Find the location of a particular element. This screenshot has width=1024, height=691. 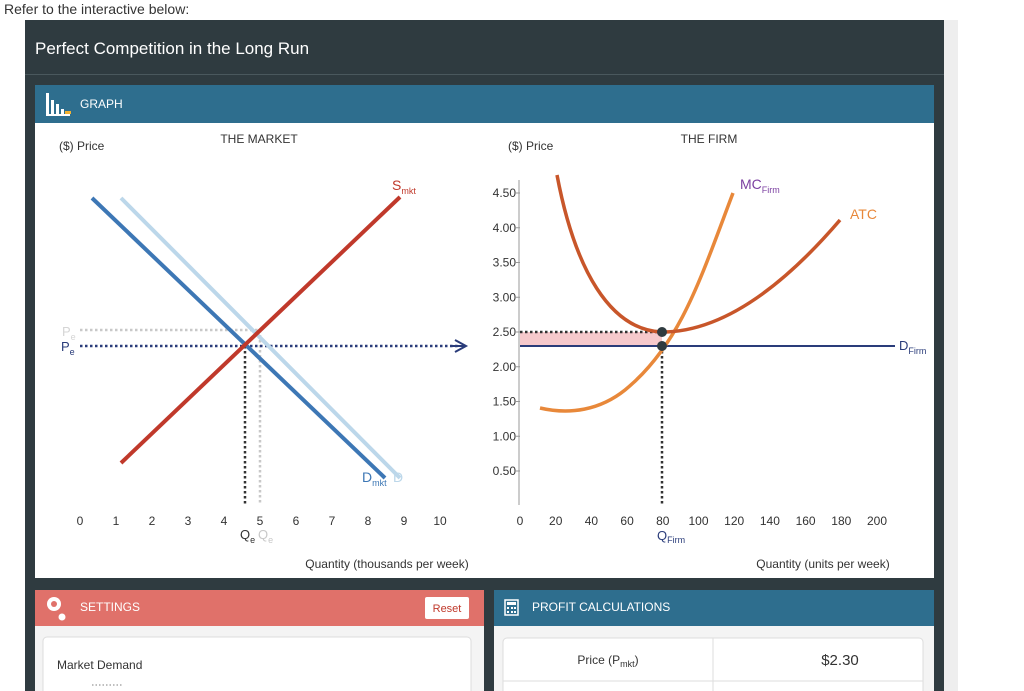

market-demand-label: Market Demand is located at coordinates (99, 665).